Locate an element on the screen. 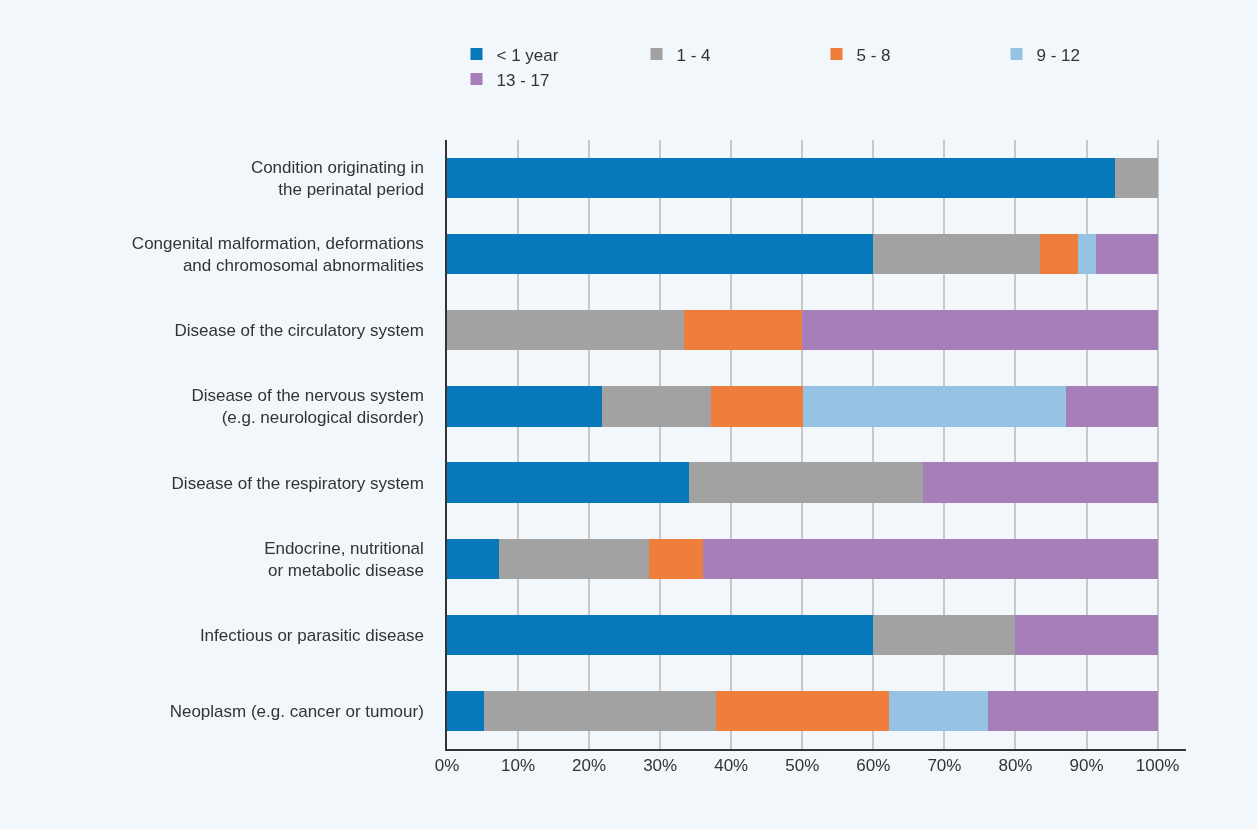  x-tick-label: 100% is located at coordinates (1157, 766).